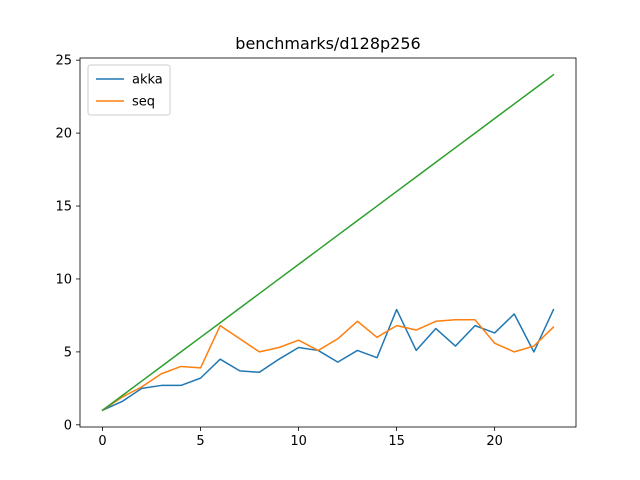  Describe the element at coordinates (328, 365) in the screenshot. I see `series-line-seq` at that location.